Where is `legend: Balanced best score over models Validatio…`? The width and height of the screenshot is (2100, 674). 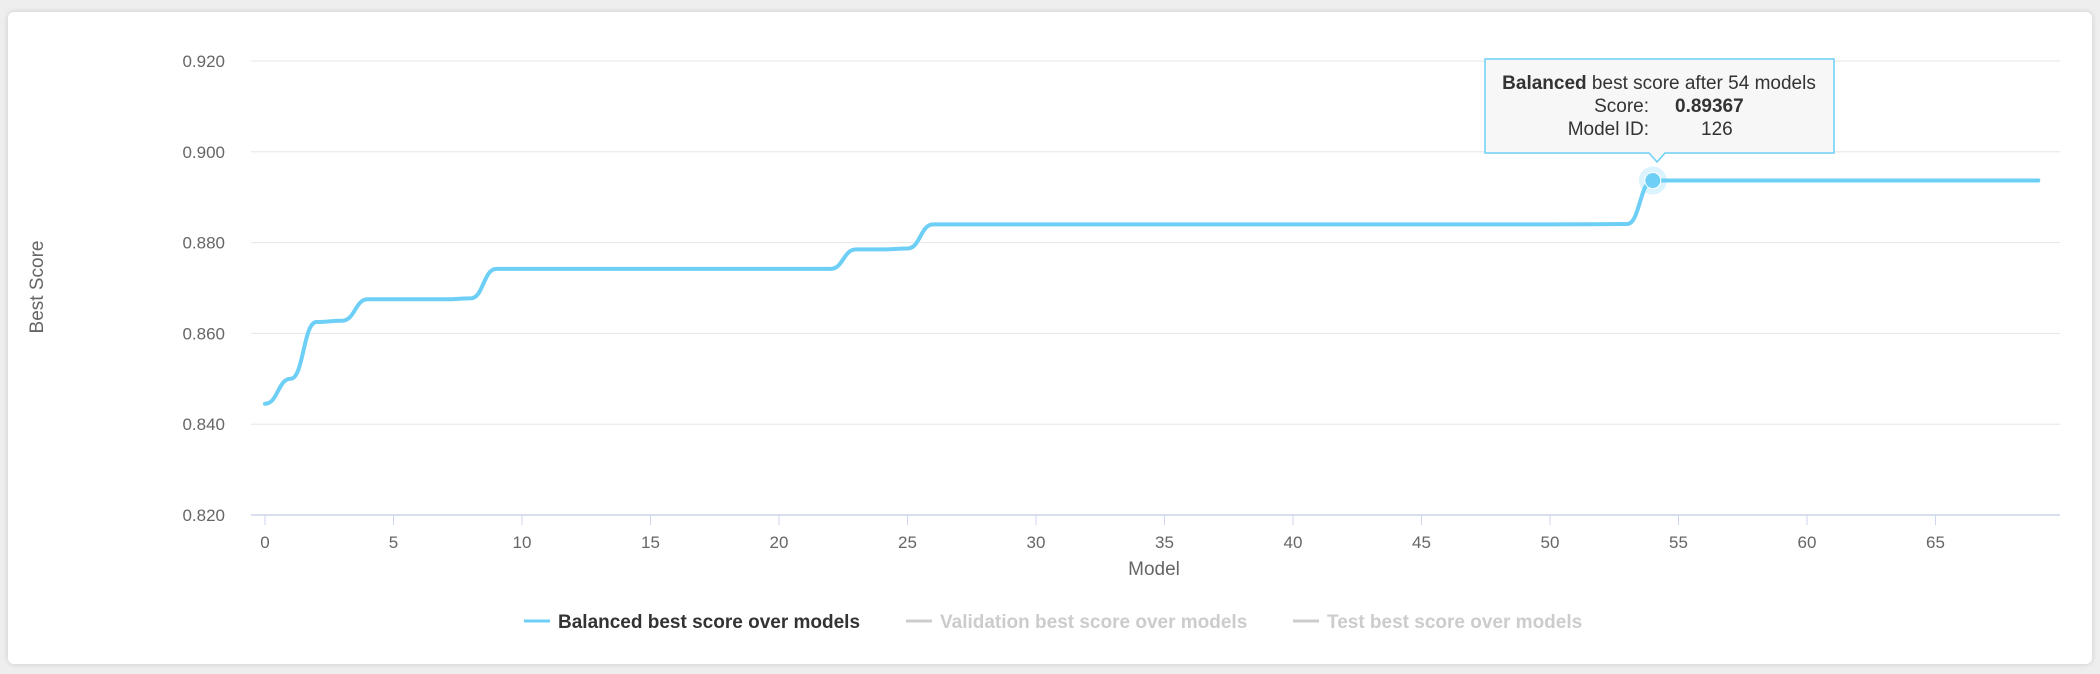 legend: Balanced best score over models Validatio… is located at coordinates (1053, 622).